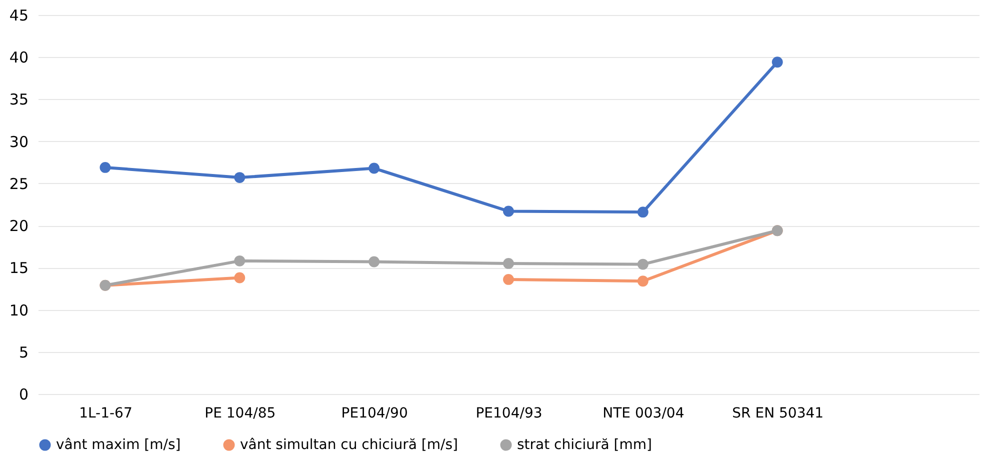  Describe the element at coordinates (778, 414) in the screenshot. I see `x-tick-label: SR EN 50341` at that location.